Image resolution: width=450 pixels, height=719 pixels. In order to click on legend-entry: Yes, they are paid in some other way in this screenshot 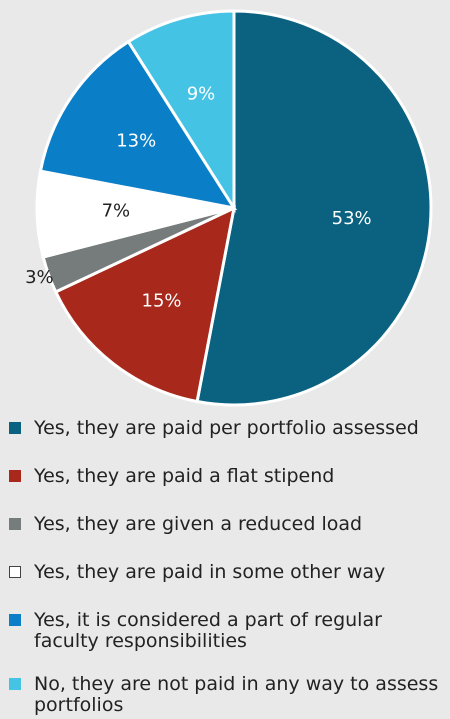, I will do `click(227, 572)`.